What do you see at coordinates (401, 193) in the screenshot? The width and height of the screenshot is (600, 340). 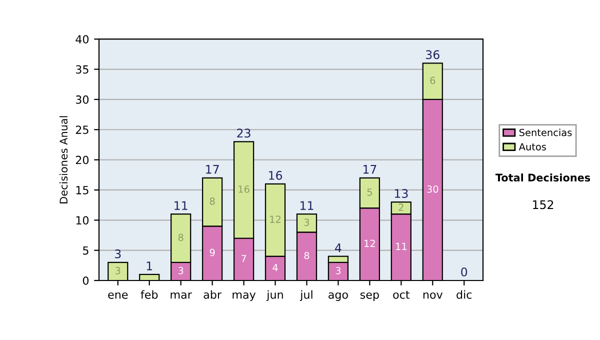 I see `total-label: 13` at bounding box center [401, 193].